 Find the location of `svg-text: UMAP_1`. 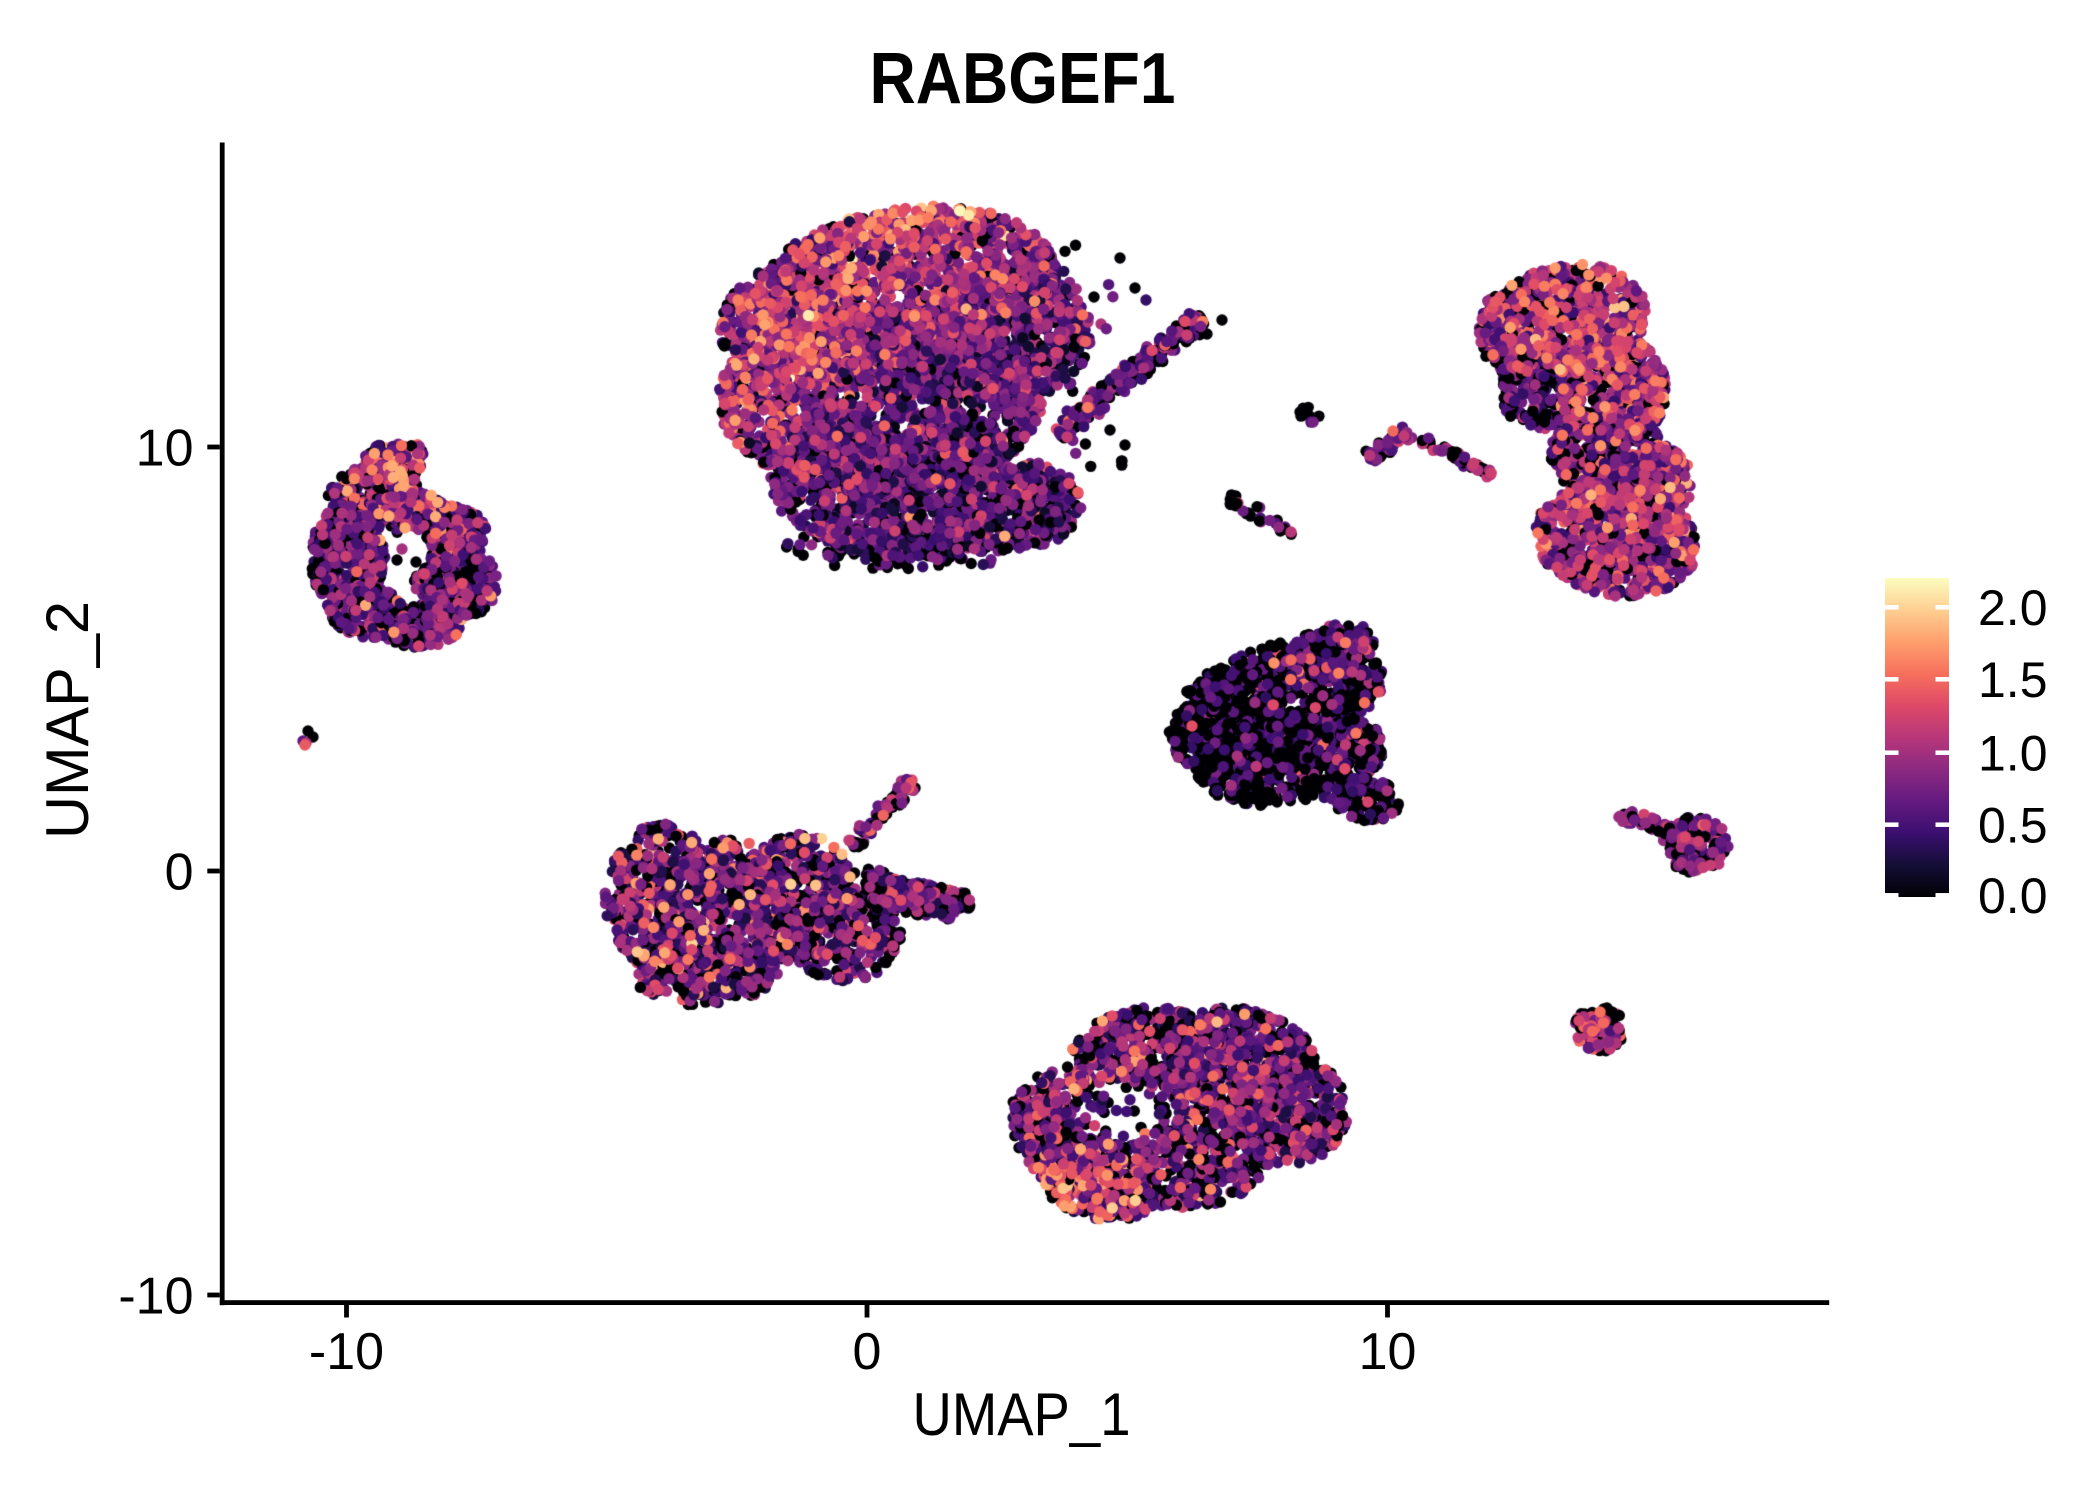

svg-text: UMAP_1 is located at coordinates (1022, 1414).